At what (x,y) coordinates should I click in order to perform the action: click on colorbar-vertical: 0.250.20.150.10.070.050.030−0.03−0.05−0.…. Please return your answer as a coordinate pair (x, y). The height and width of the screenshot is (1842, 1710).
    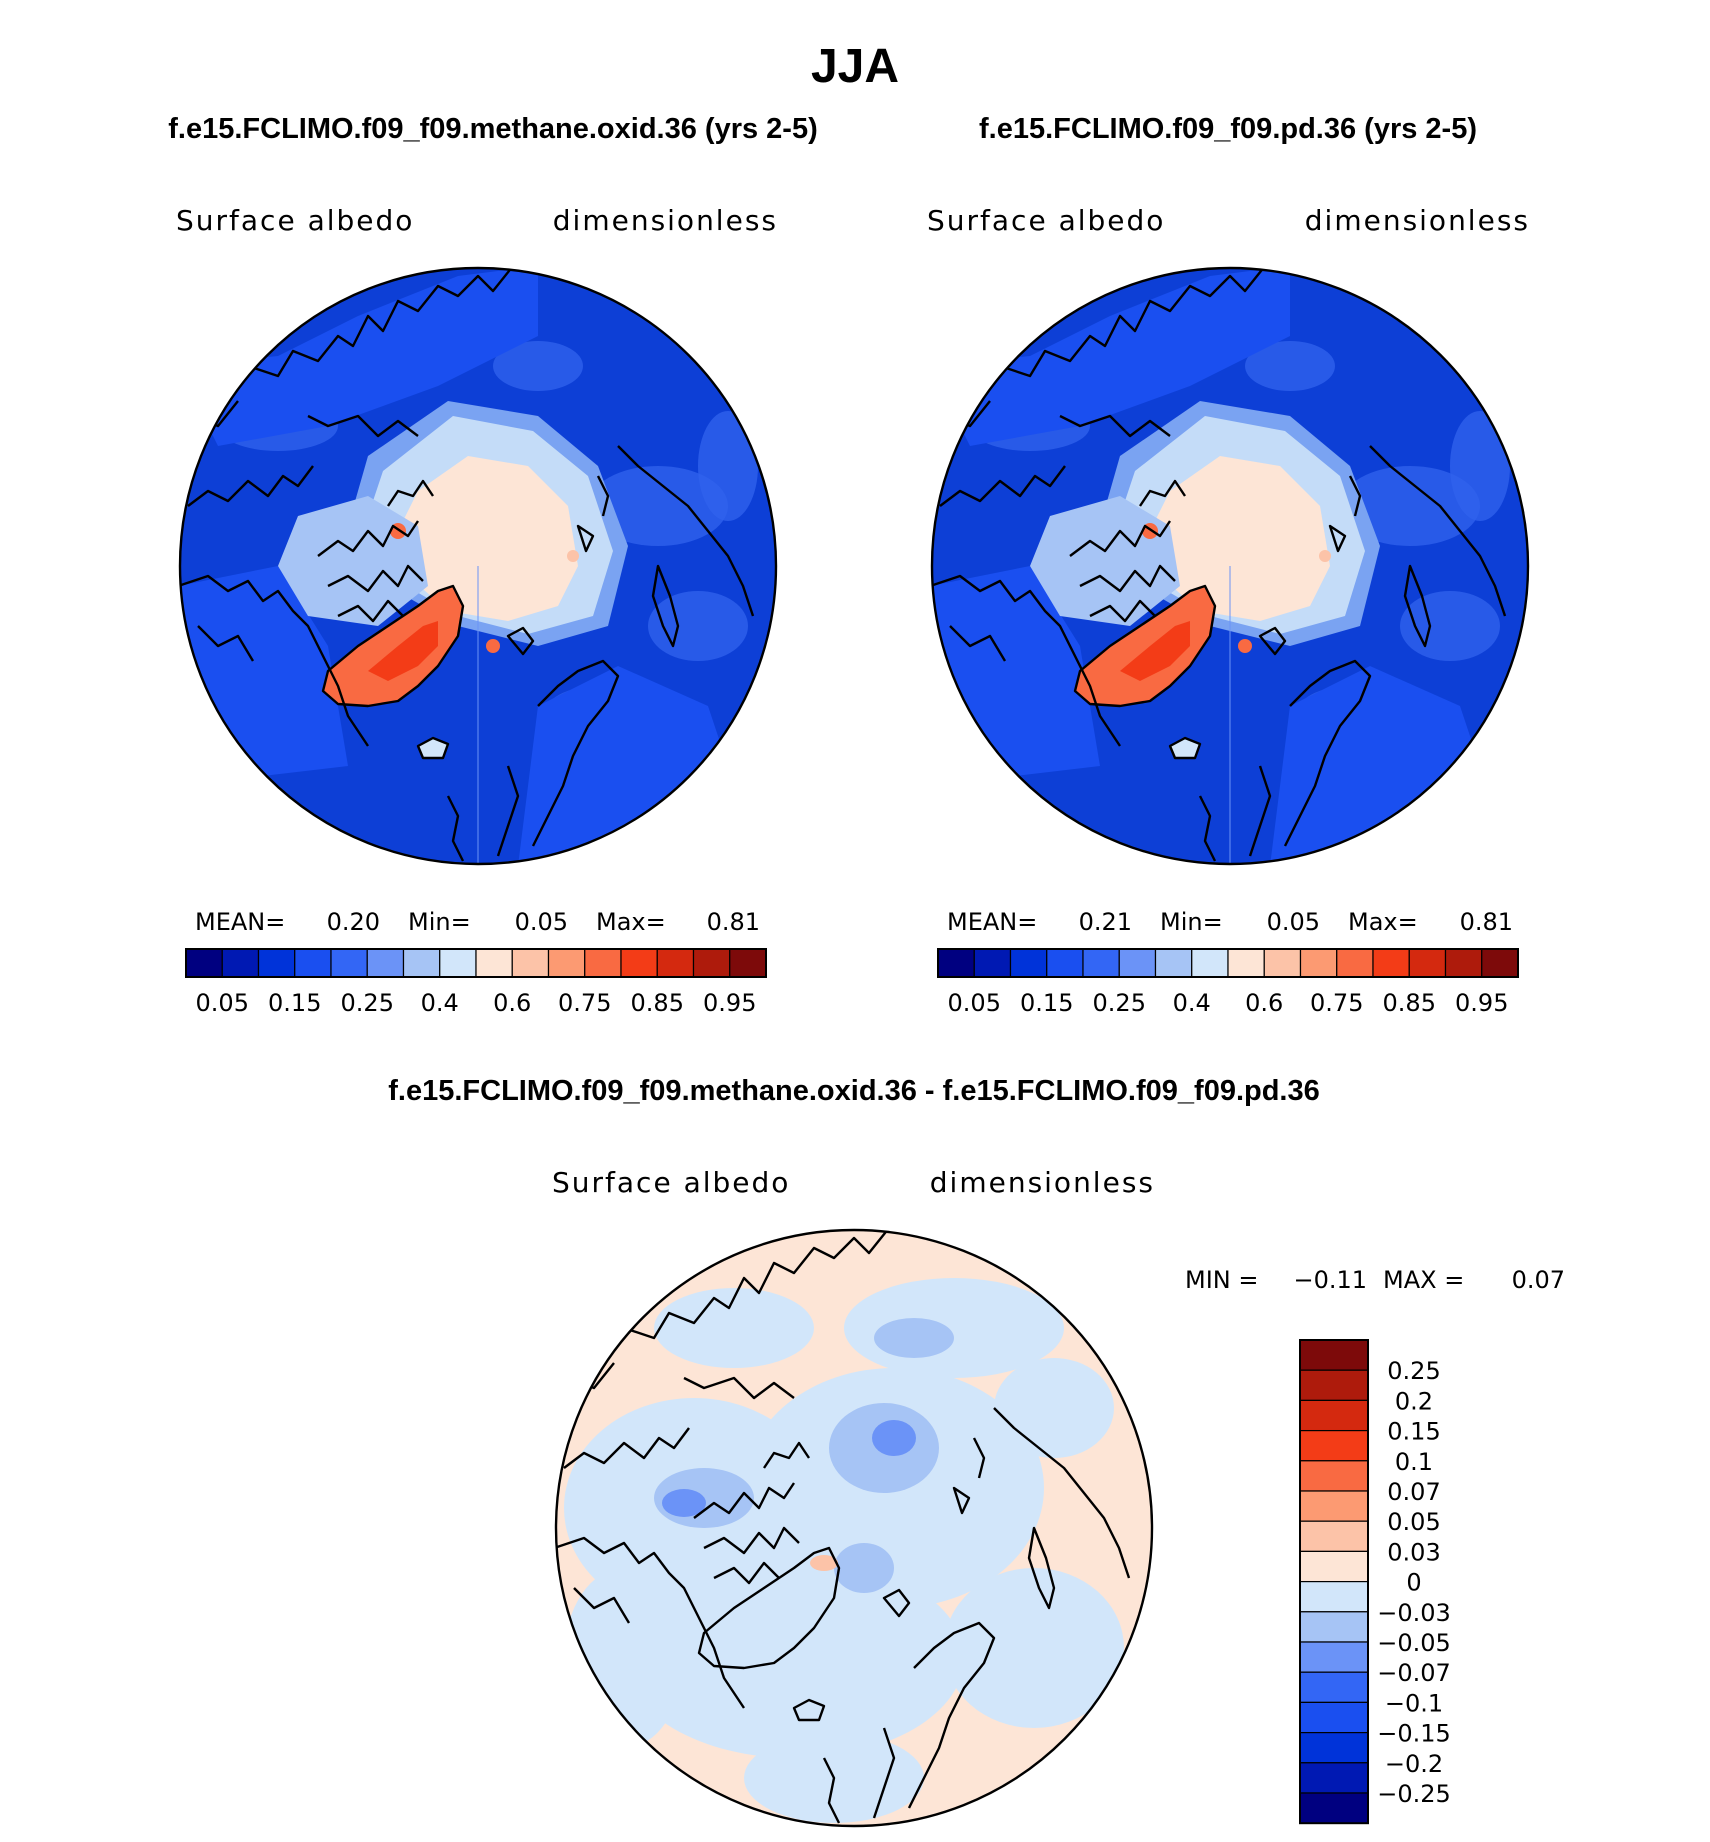
    Looking at the image, I should click on (1375, 1582).